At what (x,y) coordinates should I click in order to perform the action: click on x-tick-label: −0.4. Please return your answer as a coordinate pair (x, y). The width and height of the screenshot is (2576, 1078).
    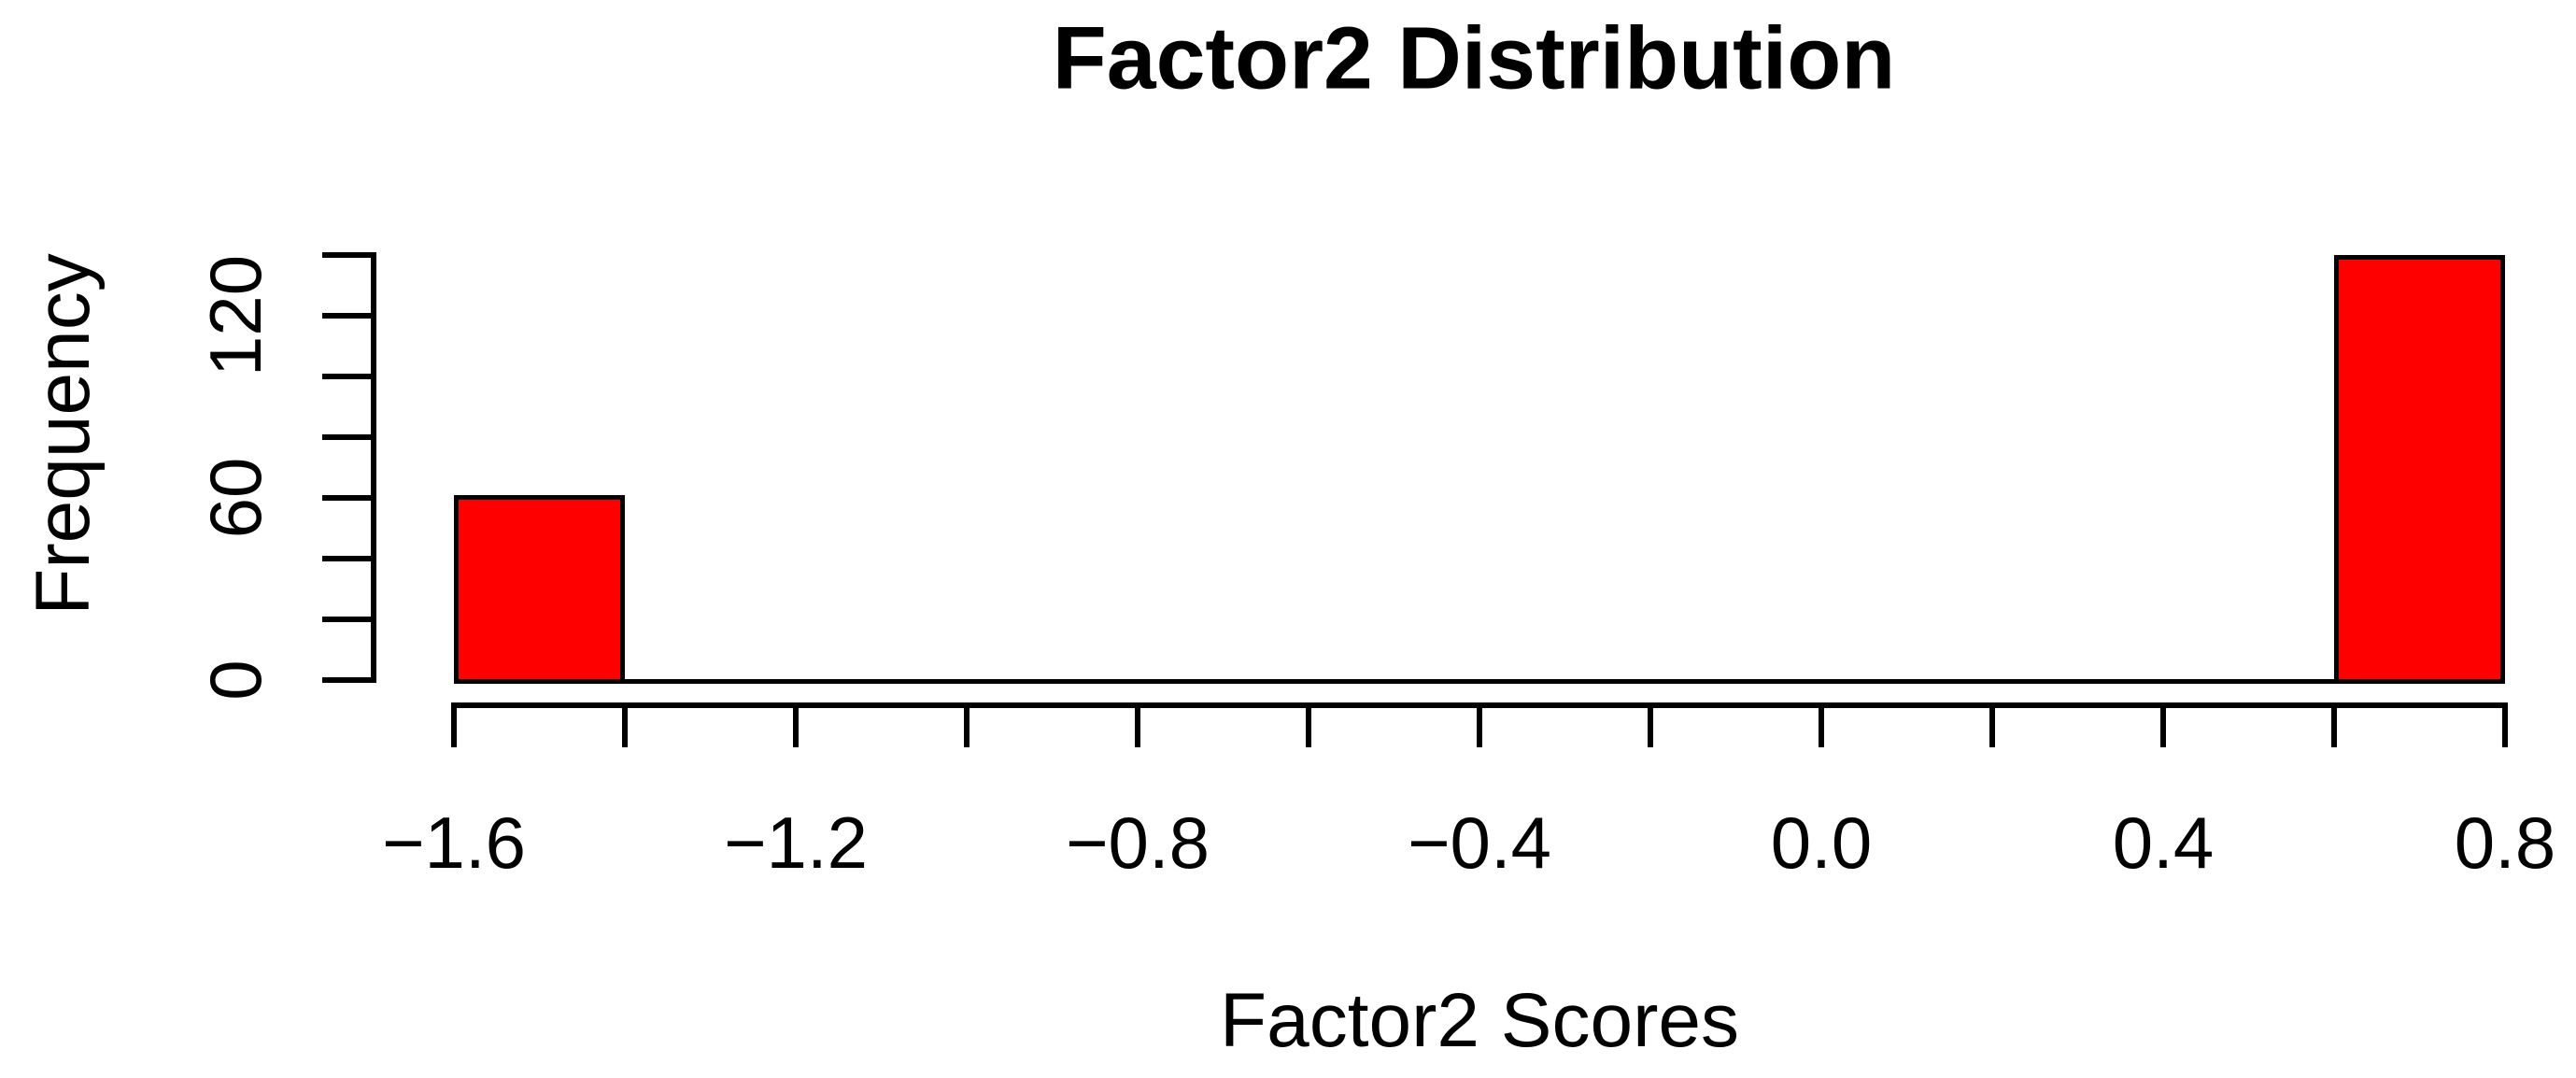
    Looking at the image, I should click on (1479, 842).